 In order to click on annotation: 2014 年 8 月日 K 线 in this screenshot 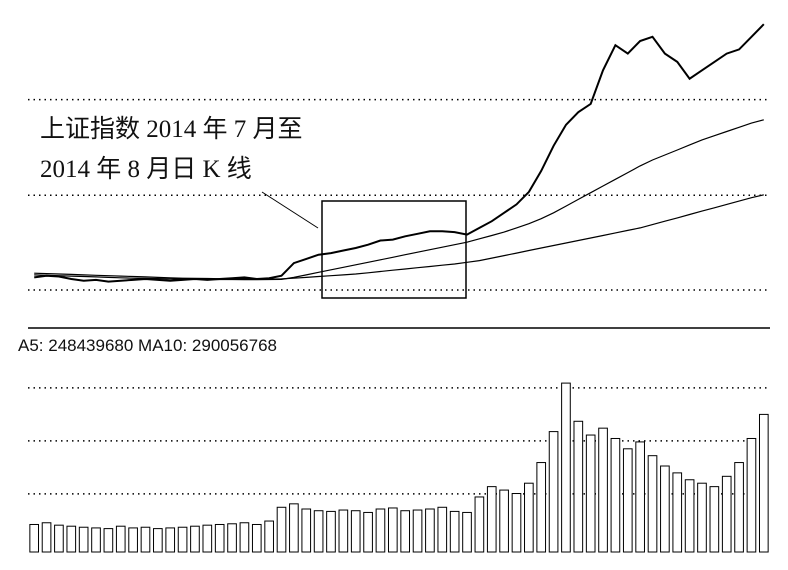, I will do `click(146, 169)`.